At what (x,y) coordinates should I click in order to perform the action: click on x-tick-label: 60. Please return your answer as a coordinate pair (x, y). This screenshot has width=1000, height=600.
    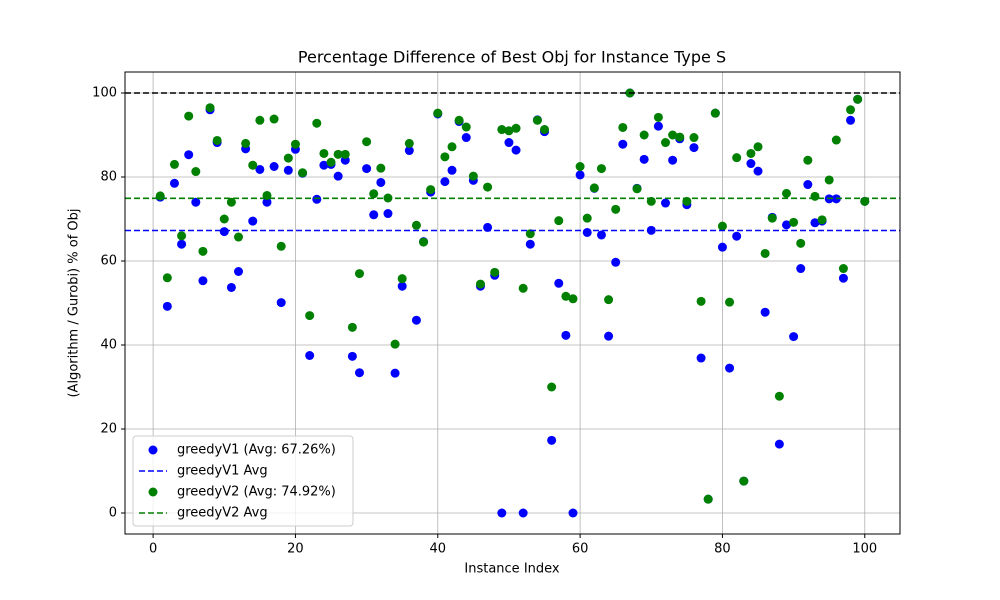
    Looking at the image, I should click on (580, 549).